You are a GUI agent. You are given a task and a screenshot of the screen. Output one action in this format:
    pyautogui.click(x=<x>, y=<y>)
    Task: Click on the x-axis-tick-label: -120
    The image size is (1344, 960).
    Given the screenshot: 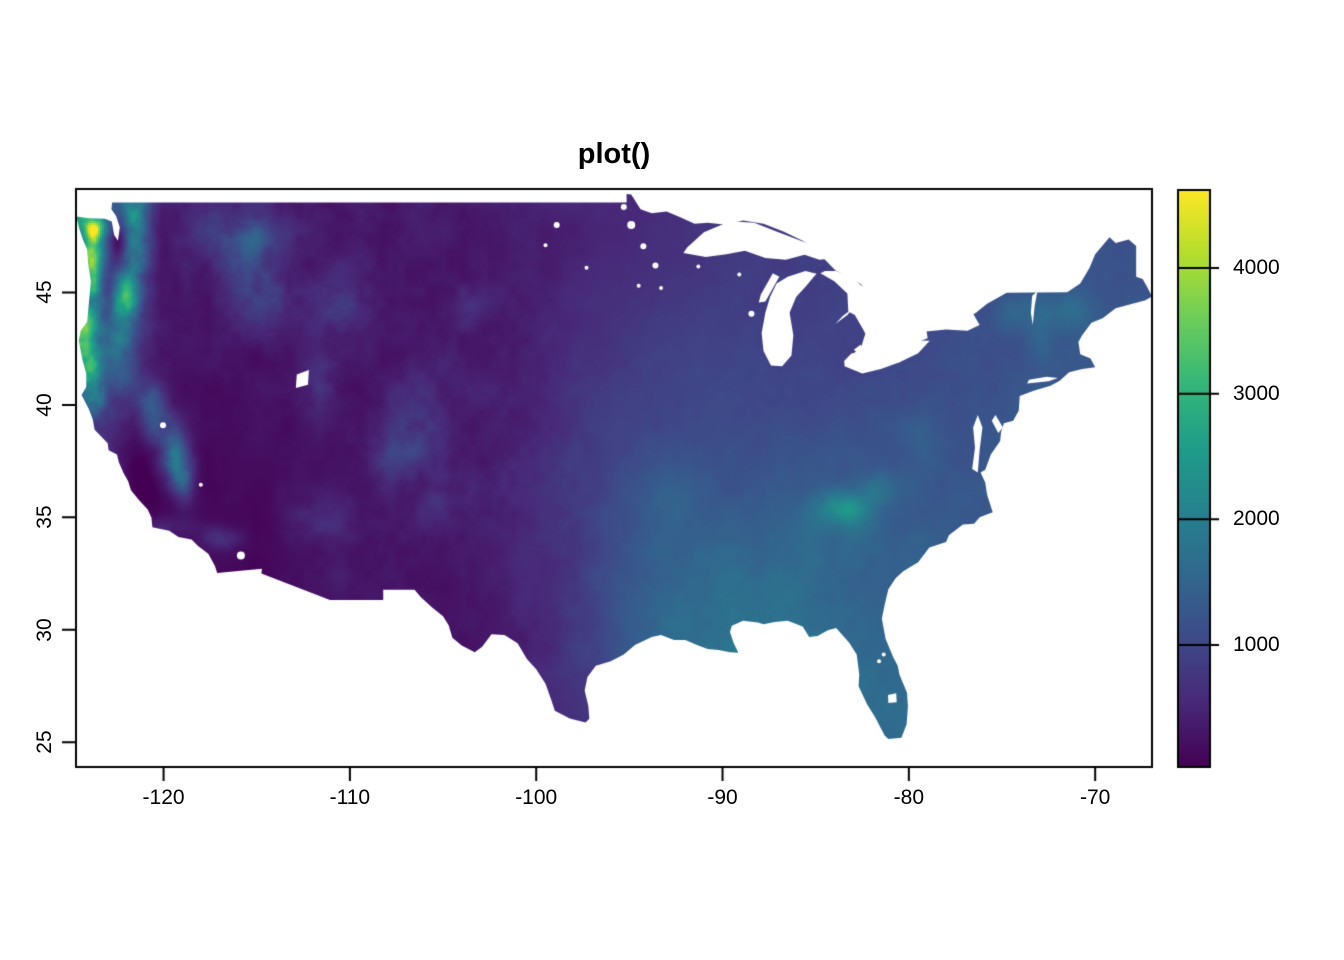 What is the action you would take?
    pyautogui.click(x=163, y=797)
    